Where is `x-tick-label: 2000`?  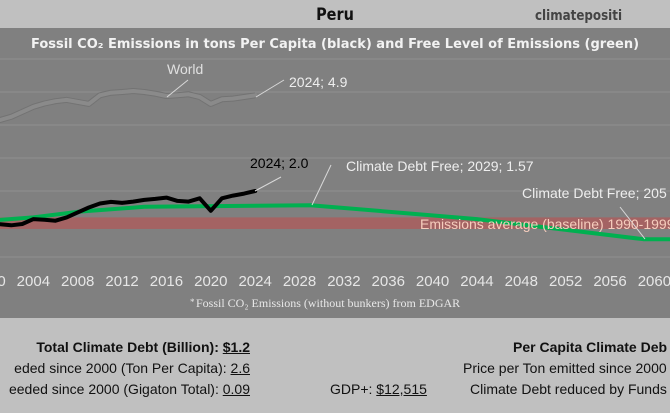 x-tick-label: 2000 is located at coordinates (3, 281).